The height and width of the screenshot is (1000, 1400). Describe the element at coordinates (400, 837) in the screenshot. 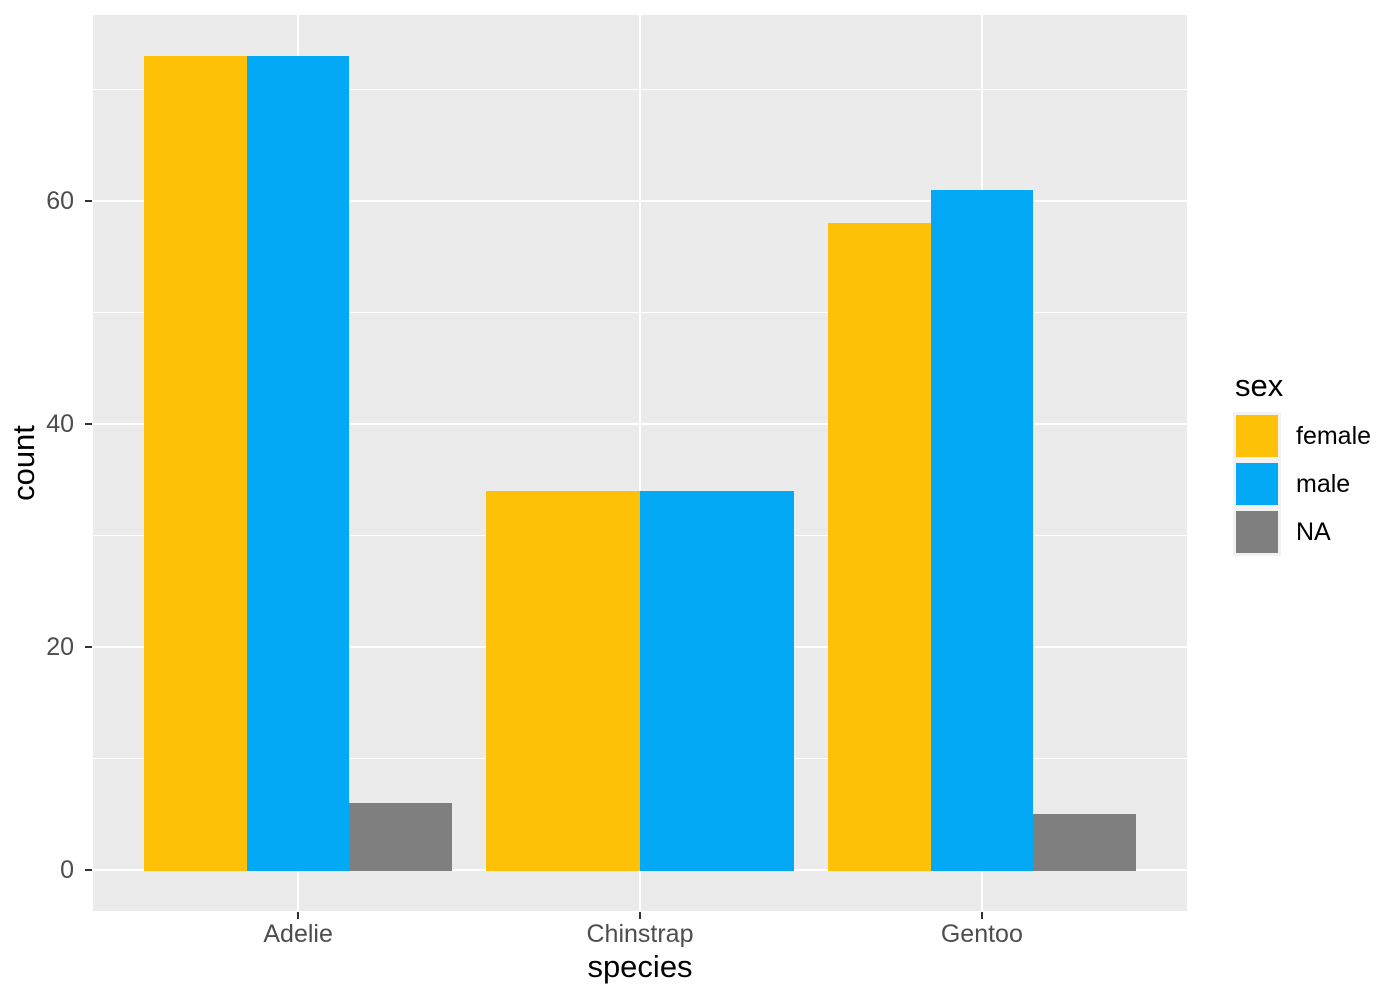

I see `bar-adelie-na` at that location.